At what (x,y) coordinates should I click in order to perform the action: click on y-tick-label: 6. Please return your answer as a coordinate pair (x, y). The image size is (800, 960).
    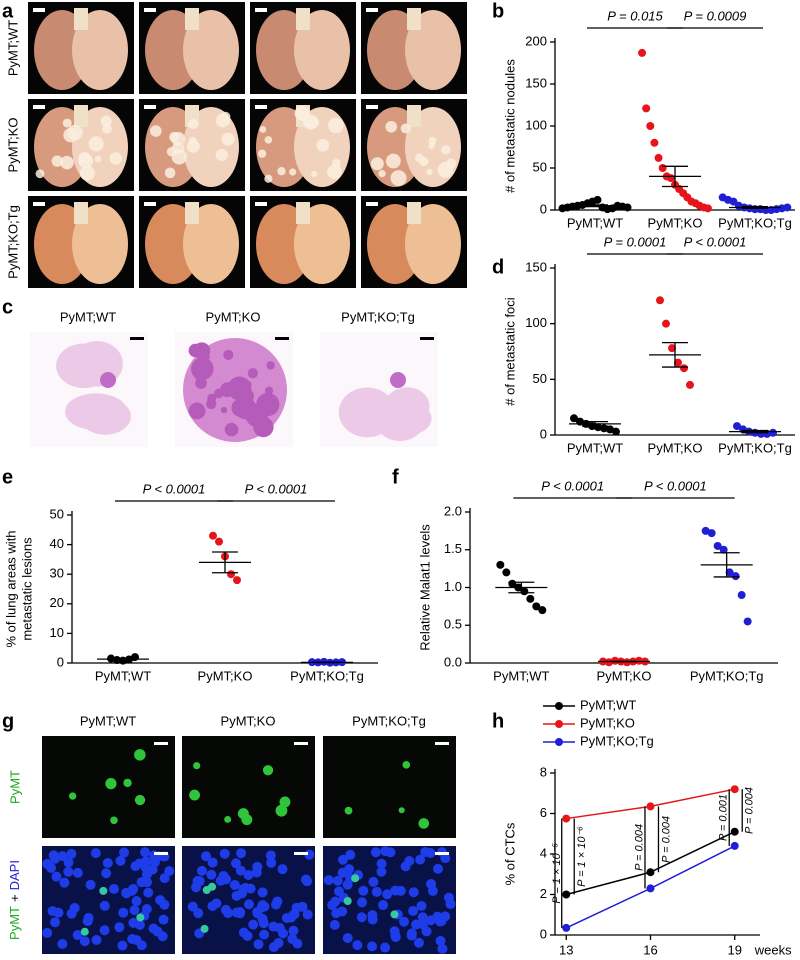
    Looking at the image, I should click on (543, 812).